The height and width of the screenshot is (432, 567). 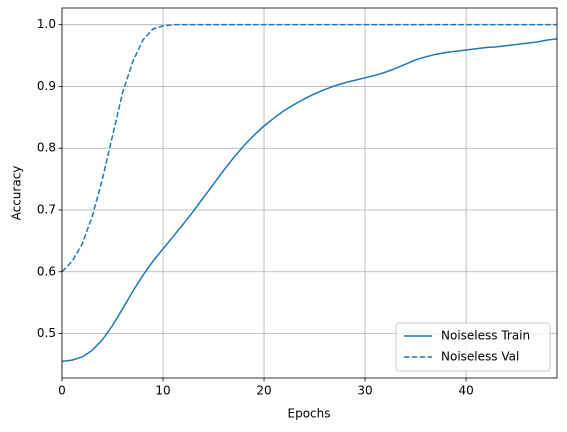 What do you see at coordinates (46, 24) in the screenshot?
I see `y-tick-label: 1.0` at bounding box center [46, 24].